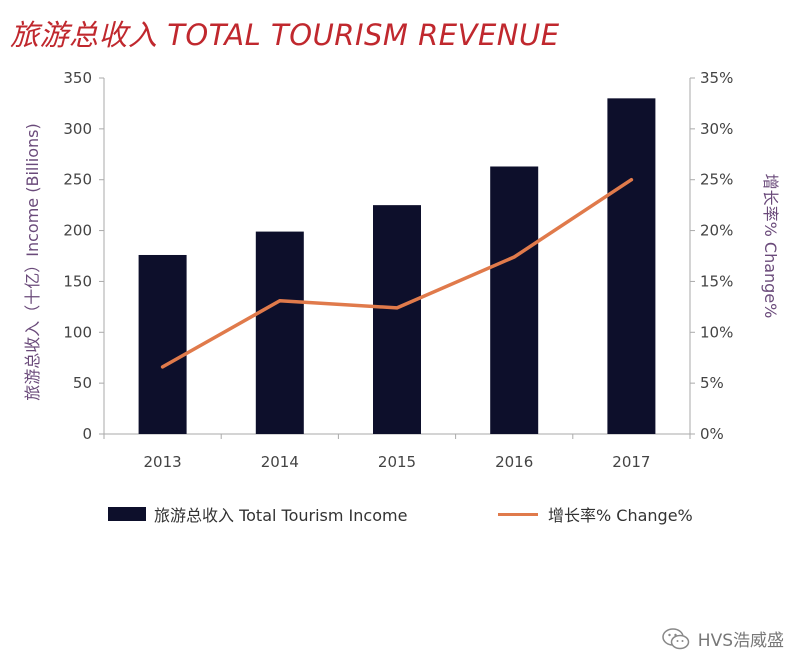 The width and height of the screenshot is (800, 665). Describe the element at coordinates (770, 246) in the screenshot. I see `y2-axis-label: 增长率% Change%` at that location.